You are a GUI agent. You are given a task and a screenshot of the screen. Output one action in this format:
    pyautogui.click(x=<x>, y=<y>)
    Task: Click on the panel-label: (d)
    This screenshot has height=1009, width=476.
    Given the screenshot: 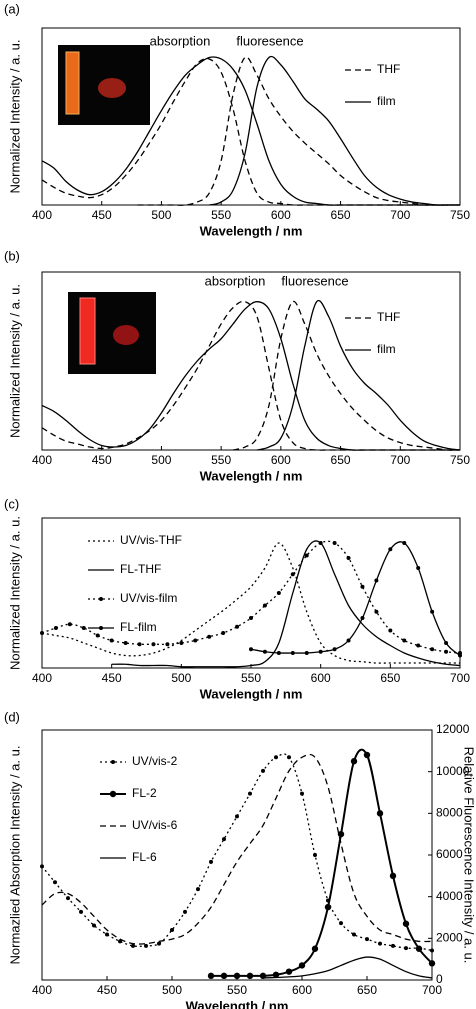 What is the action you would take?
    pyautogui.click(x=12, y=716)
    